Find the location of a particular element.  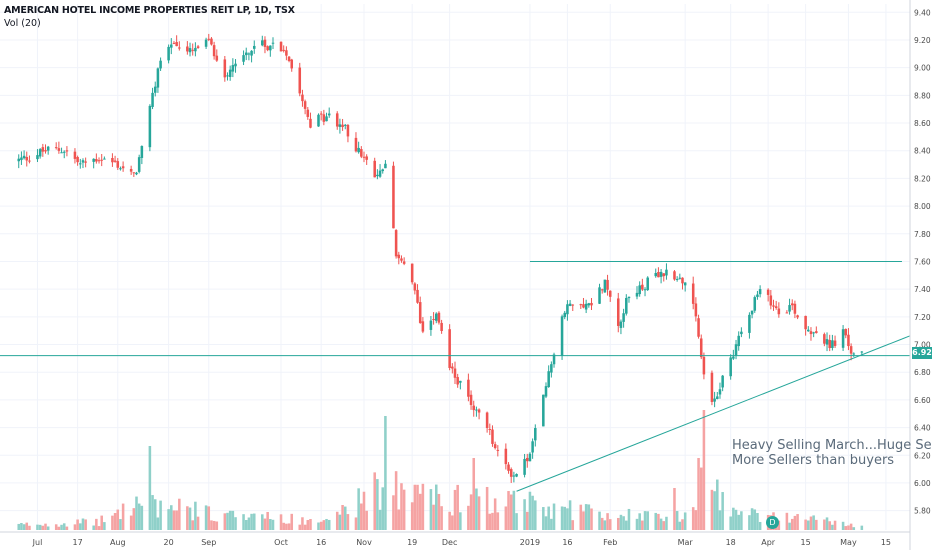

y-tick-label: 6.20 is located at coordinates (922, 455).